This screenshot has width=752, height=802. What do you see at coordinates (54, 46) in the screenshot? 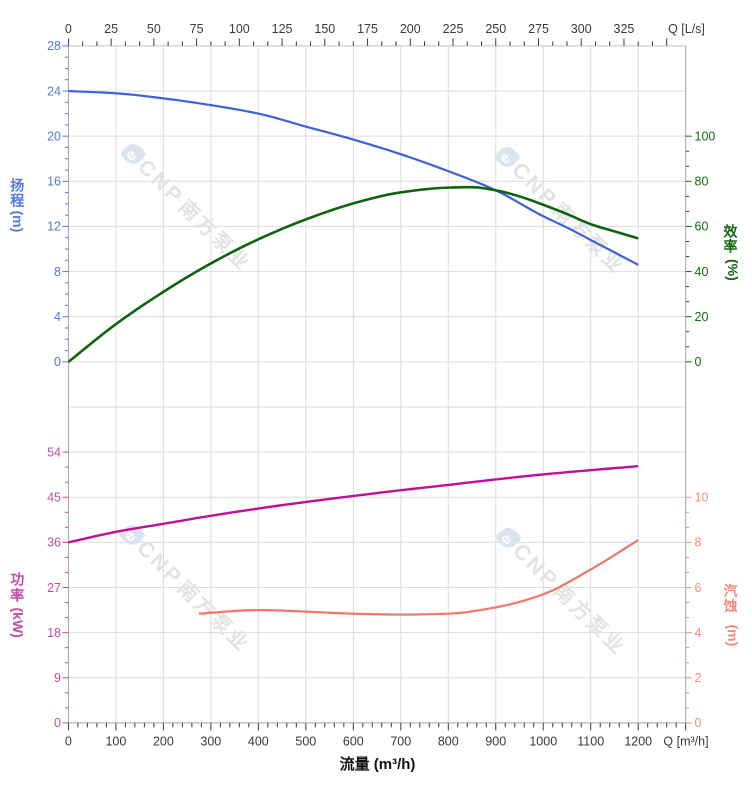
I see `svg-text: 28` at bounding box center [54, 46].